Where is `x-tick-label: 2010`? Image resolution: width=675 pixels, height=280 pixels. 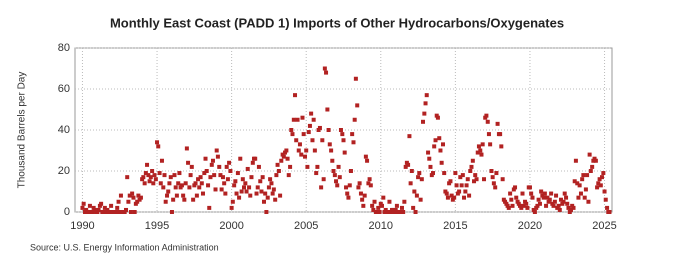
x-tick-label: 2010 is located at coordinates (381, 226).